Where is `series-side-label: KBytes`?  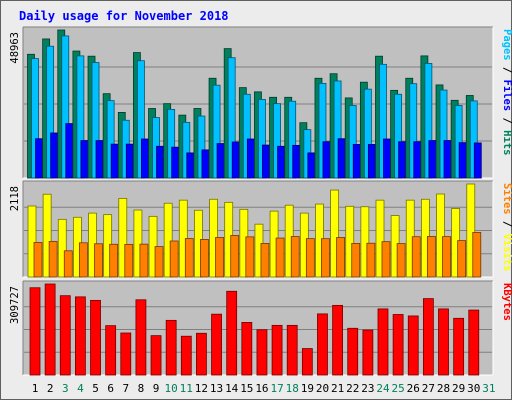
series-side-label: KBytes is located at coordinates (506, 302).